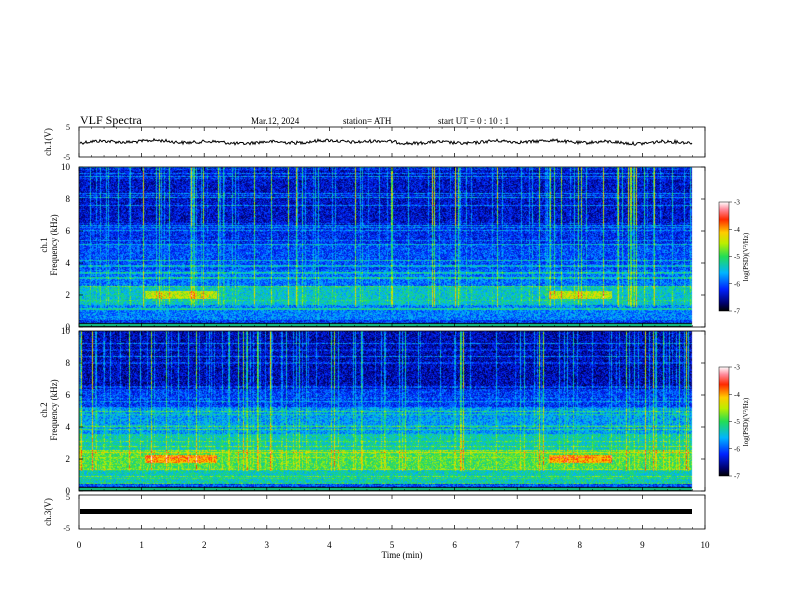  Describe the element at coordinates (392, 545) in the screenshot. I see `x-tick-label: 5` at that location.